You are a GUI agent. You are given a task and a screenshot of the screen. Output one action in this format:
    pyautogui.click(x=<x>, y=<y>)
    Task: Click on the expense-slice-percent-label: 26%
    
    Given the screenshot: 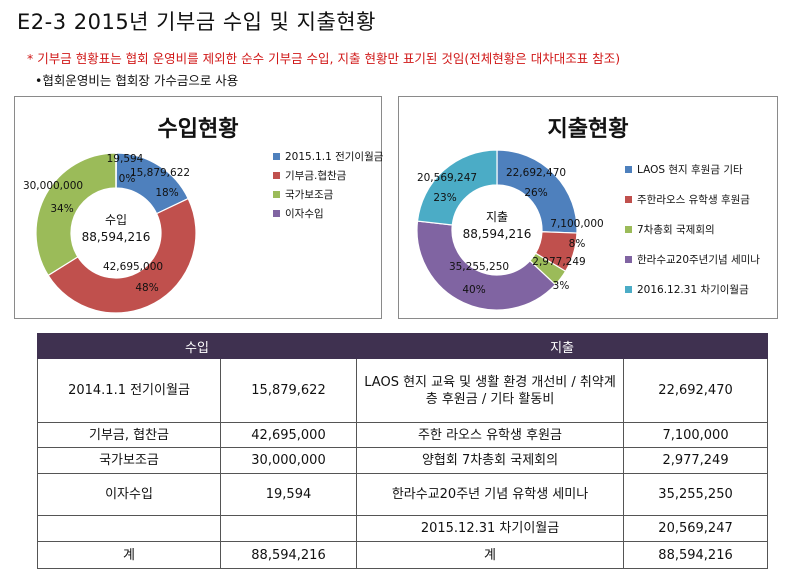 What is the action you would take?
    pyautogui.click(x=535, y=193)
    